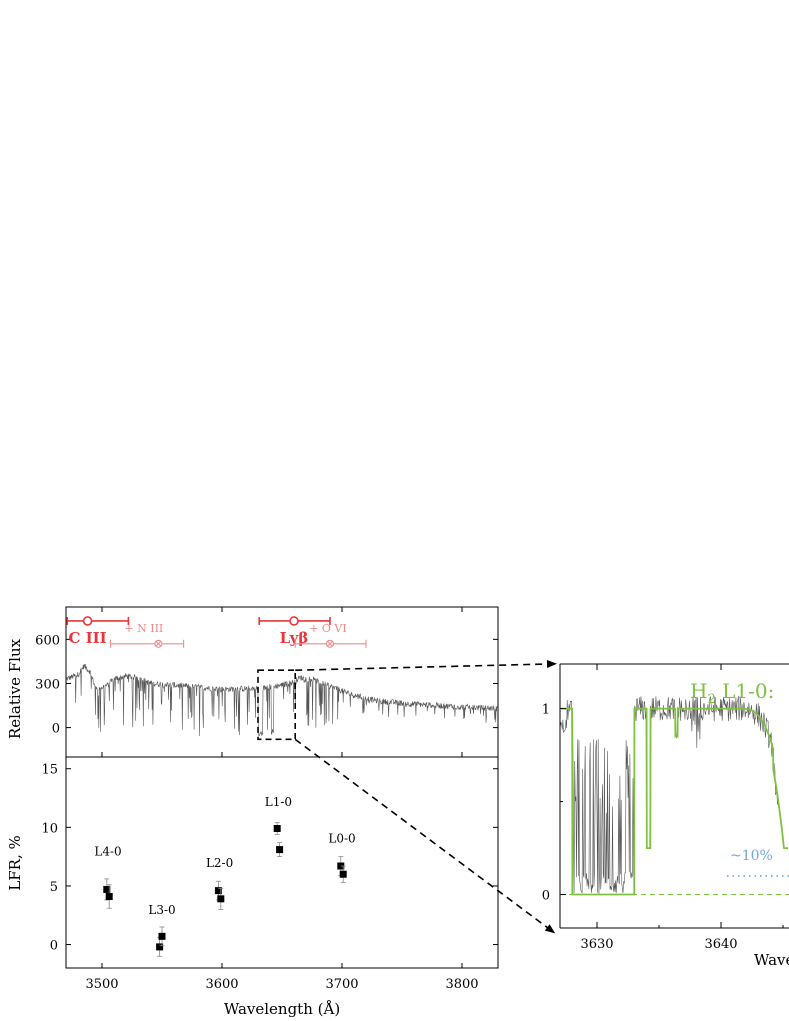 This screenshot has width=789, height=1021. What do you see at coordinates (551, 664) in the screenshot?
I see `zoom-arrow-top` at bounding box center [551, 664].